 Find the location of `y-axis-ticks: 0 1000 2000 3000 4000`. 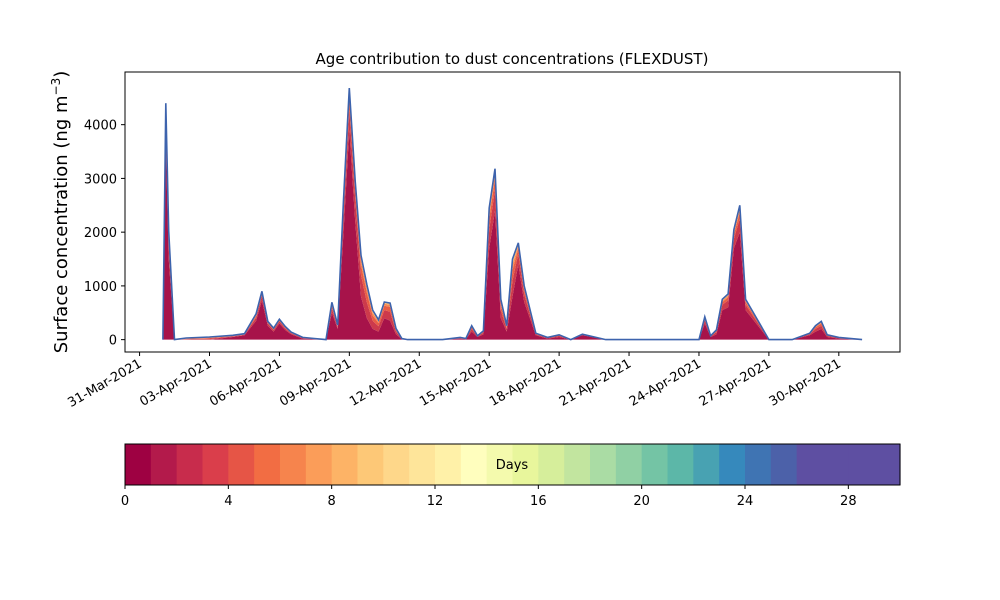

y-axis-ticks: 0 1000 2000 3000 4000 is located at coordinates (104, 234).